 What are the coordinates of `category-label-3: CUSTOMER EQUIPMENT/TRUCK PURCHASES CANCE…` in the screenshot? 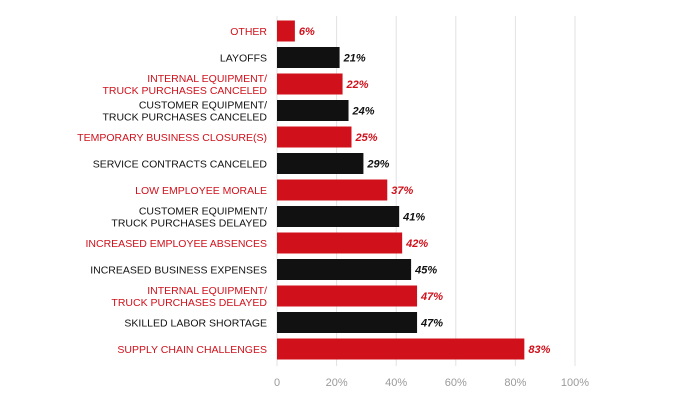 It's located at (184, 112).